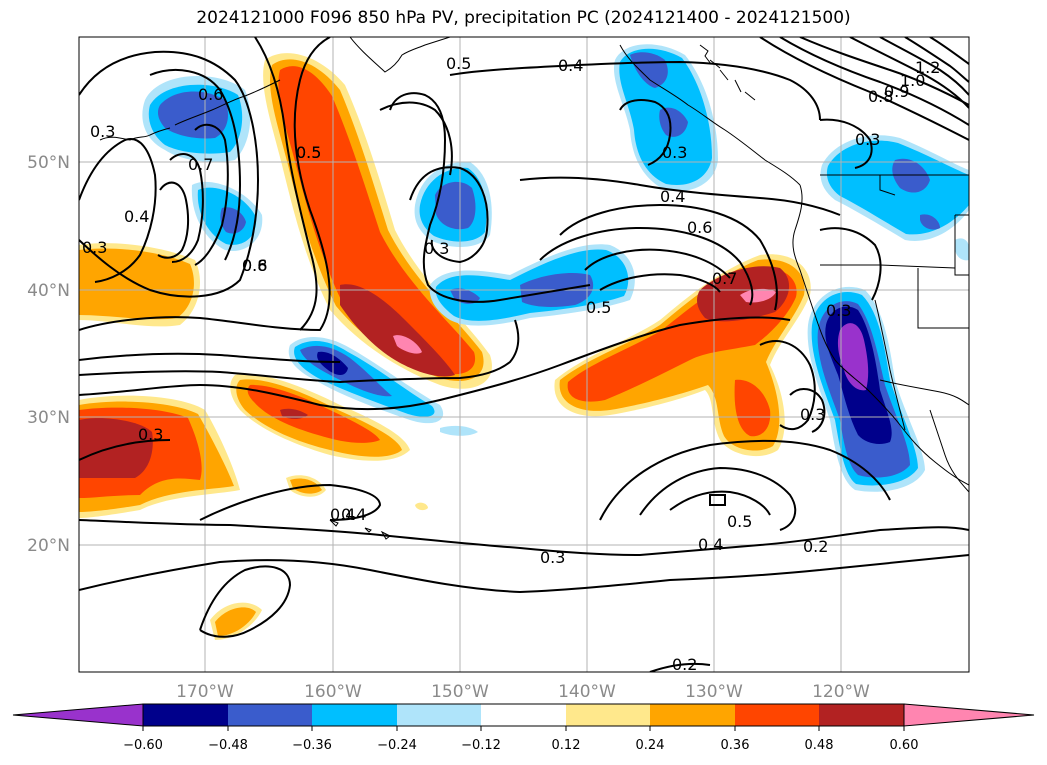  I want to click on precip-fill-mid-blue, so click(193, 115).